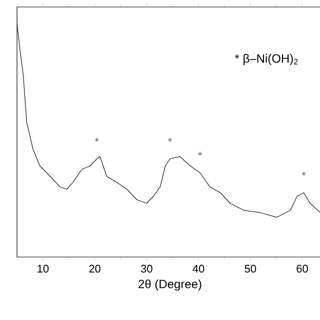 The width and height of the screenshot is (320, 320). I want to click on x-tick-label: 60, so click(302, 268).